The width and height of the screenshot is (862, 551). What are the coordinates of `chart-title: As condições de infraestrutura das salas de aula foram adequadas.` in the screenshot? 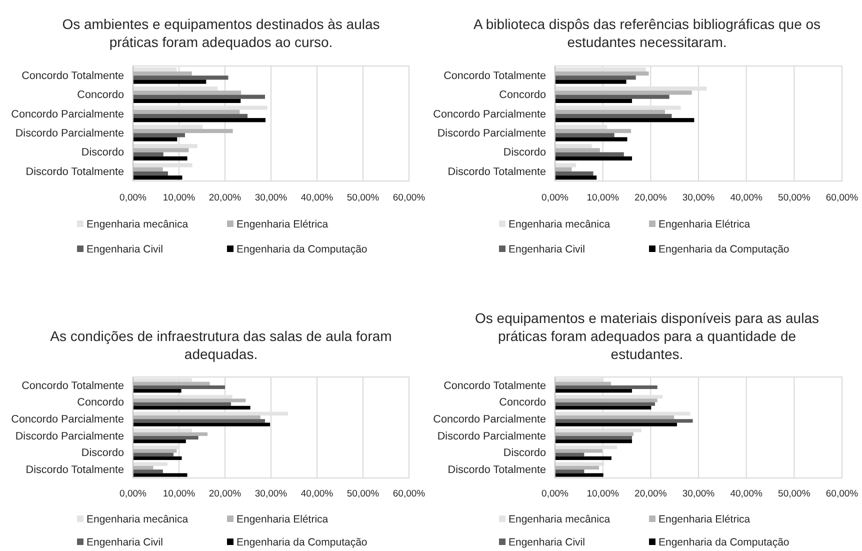 It's located at (221, 345).